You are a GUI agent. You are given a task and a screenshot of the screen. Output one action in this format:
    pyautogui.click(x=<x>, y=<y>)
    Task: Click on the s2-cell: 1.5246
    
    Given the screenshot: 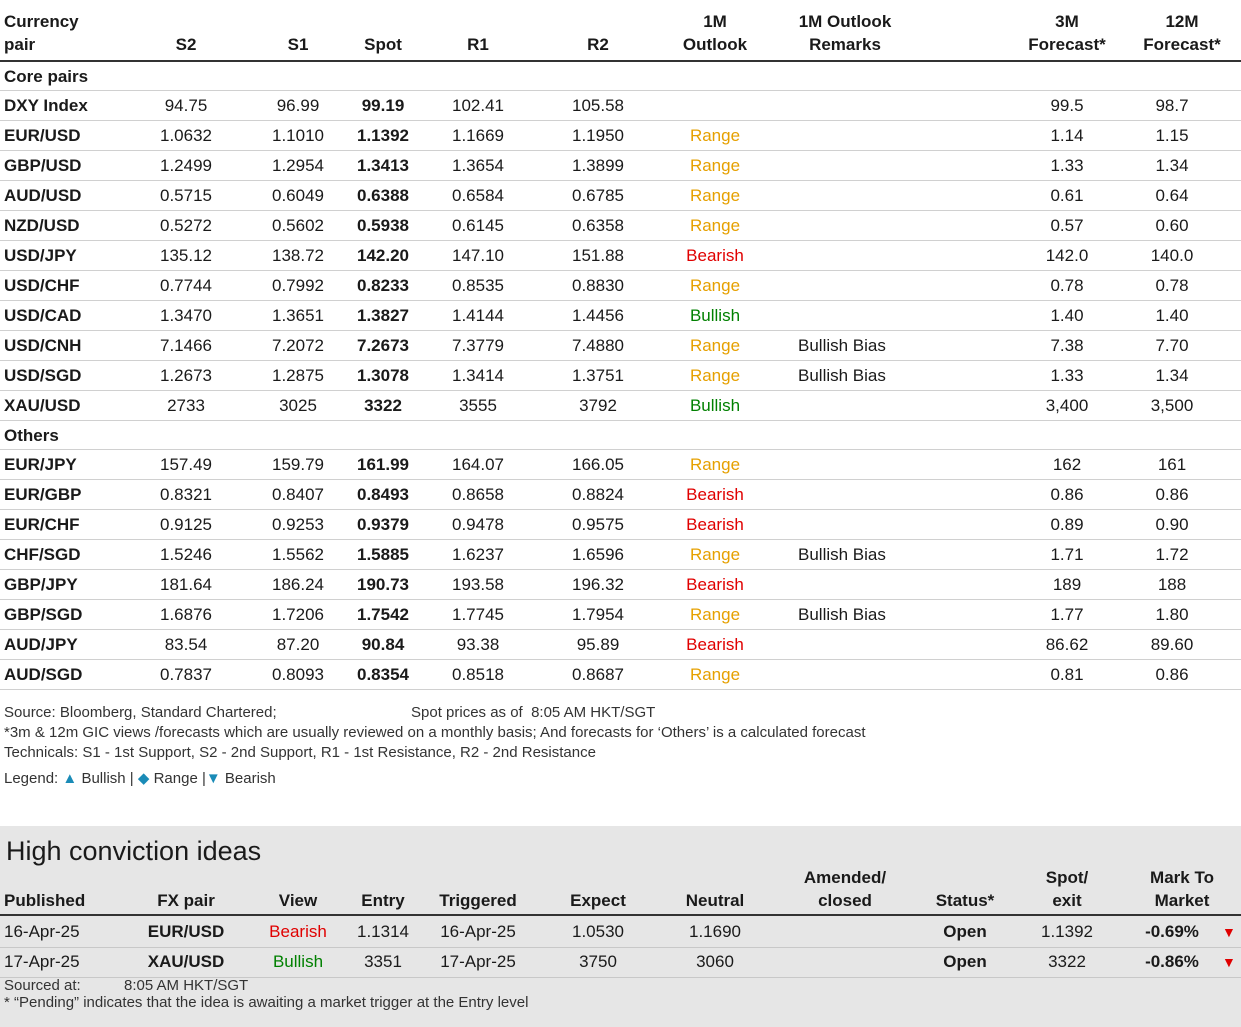 What is the action you would take?
    pyautogui.click(x=186, y=554)
    